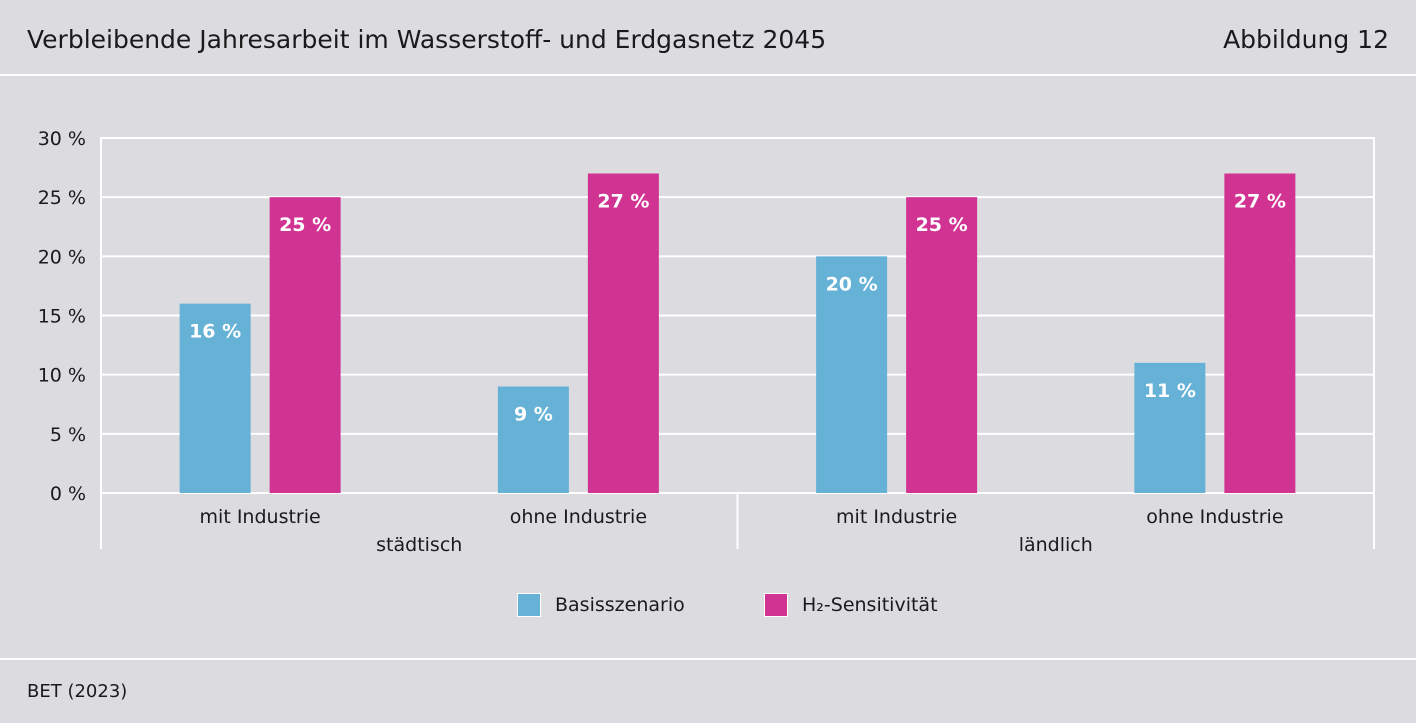 The width and height of the screenshot is (1416, 723). What do you see at coordinates (62, 317) in the screenshot?
I see `y-tick-label: 15 %` at bounding box center [62, 317].